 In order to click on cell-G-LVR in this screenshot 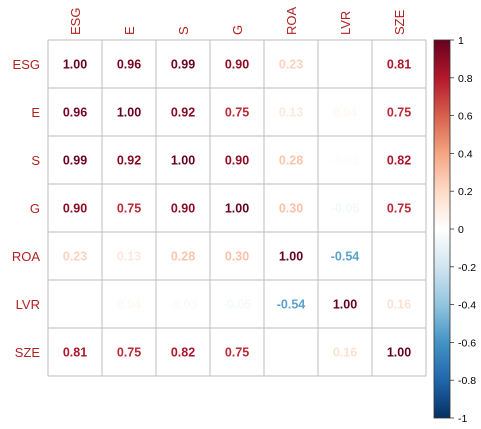, I will do `click(345, 208)`.